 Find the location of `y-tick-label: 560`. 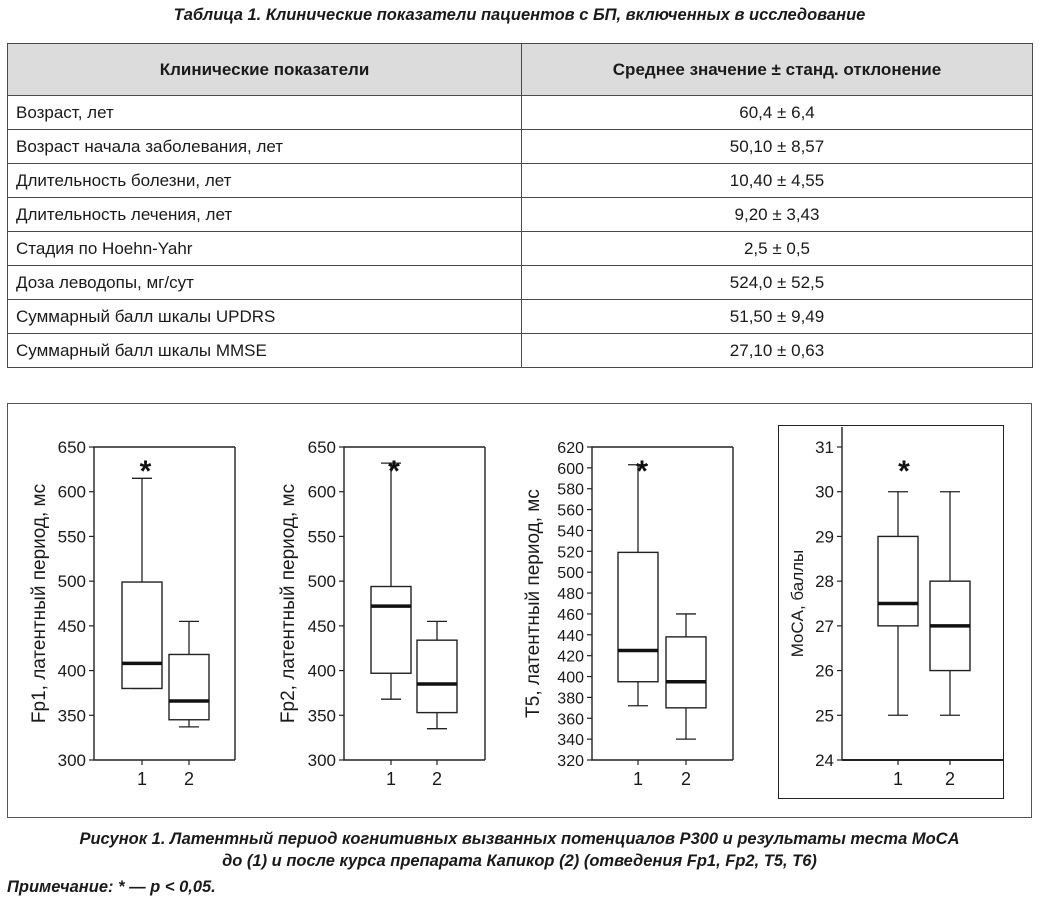

y-tick-label: 560 is located at coordinates (570, 511).